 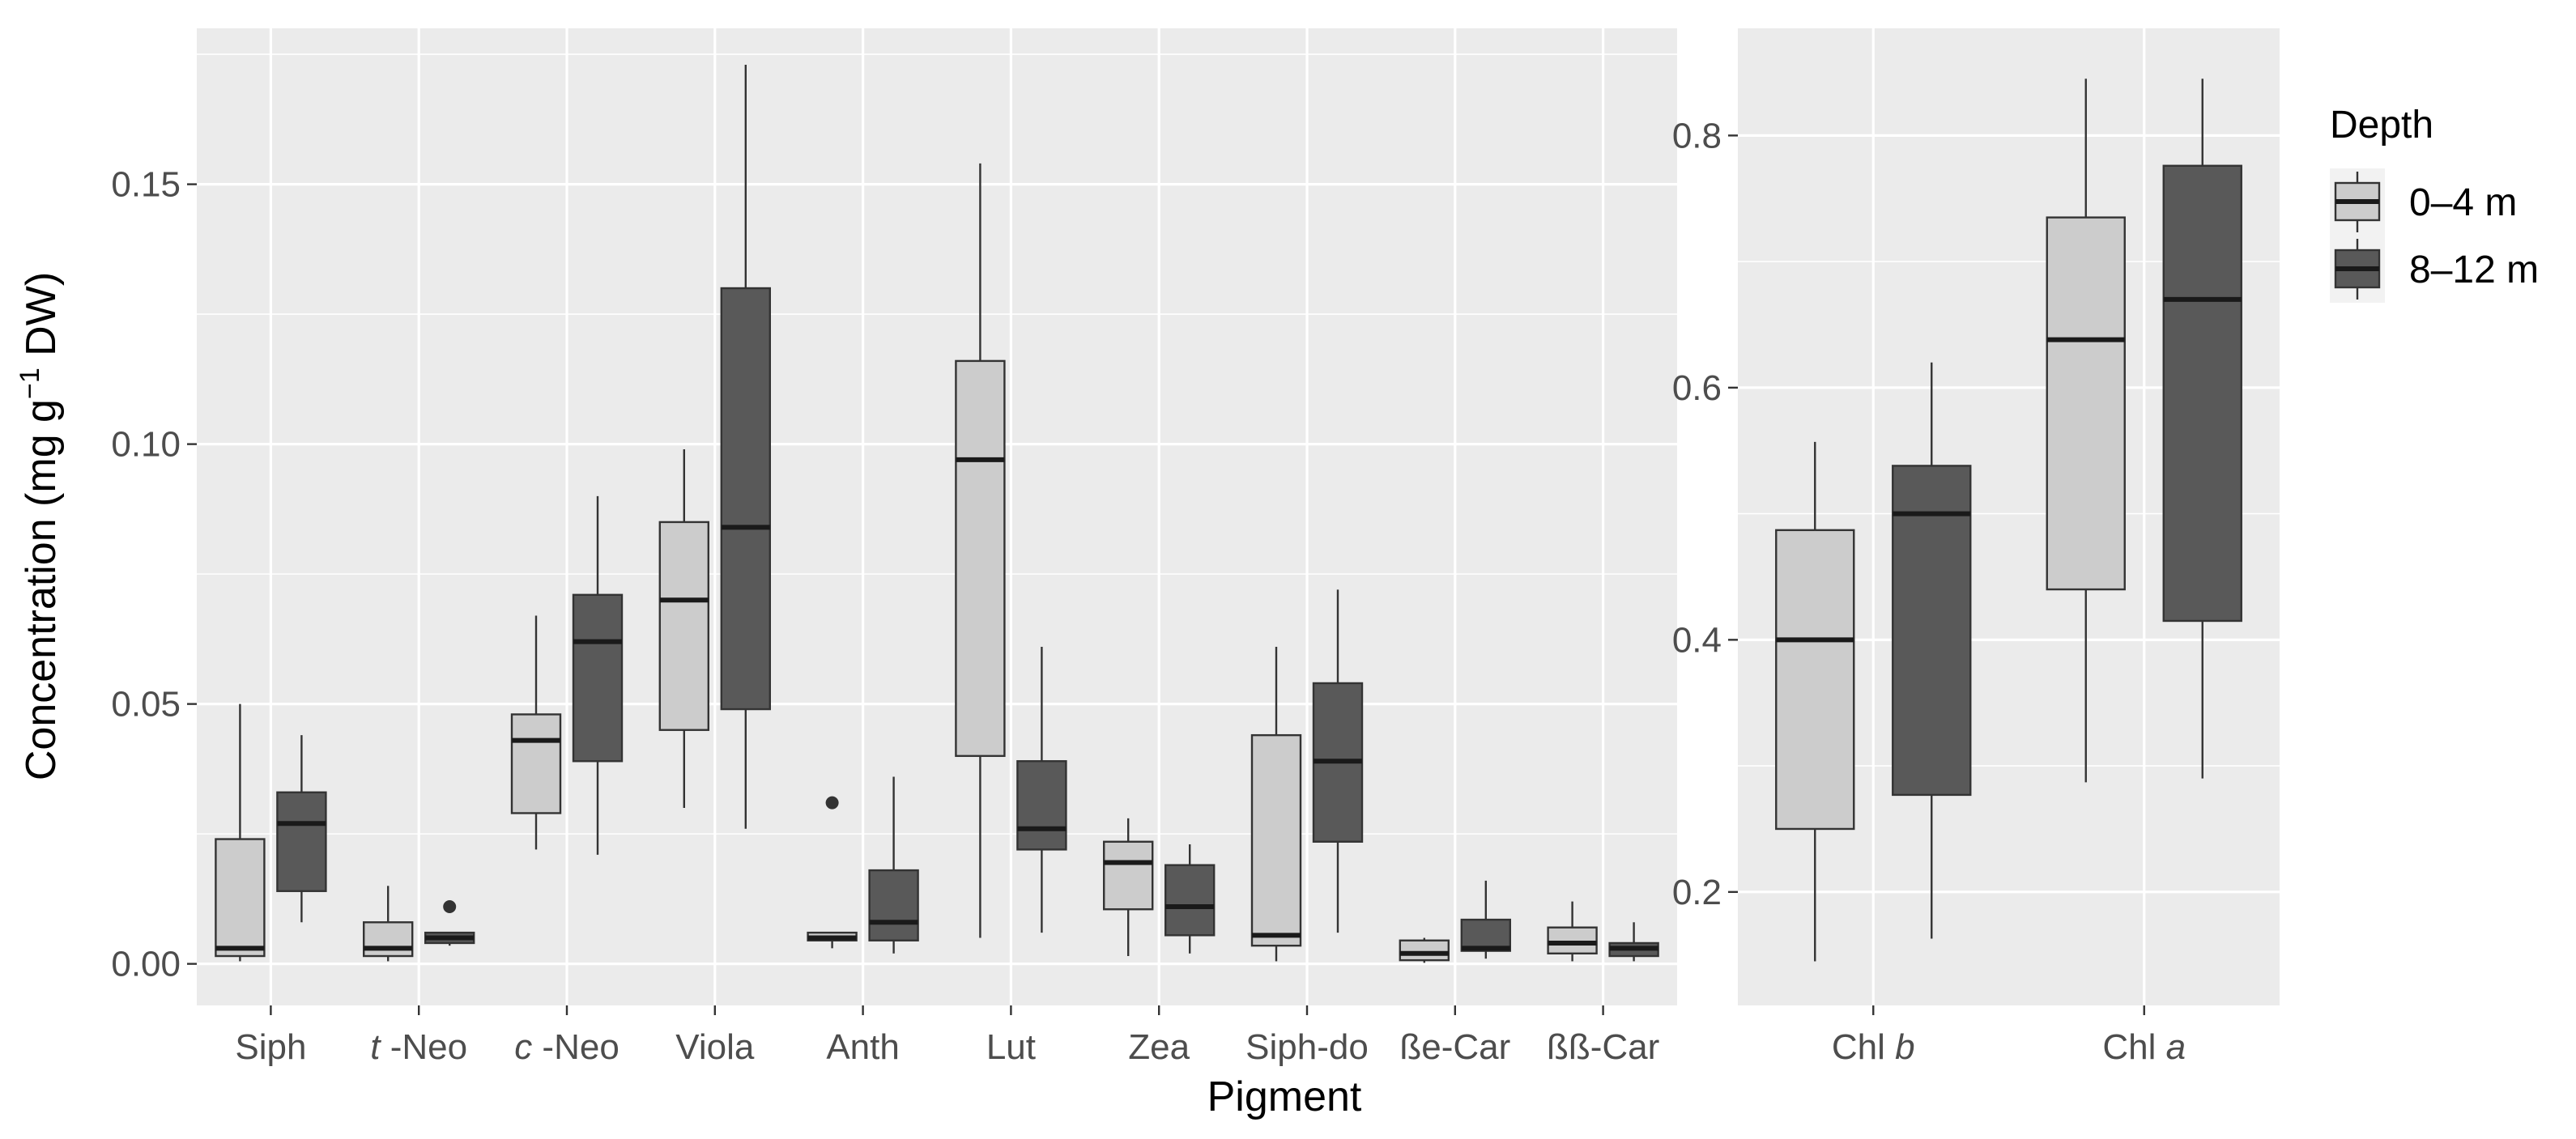 What do you see at coordinates (146, 445) in the screenshot?
I see `y-tick-label: 0.10` at bounding box center [146, 445].